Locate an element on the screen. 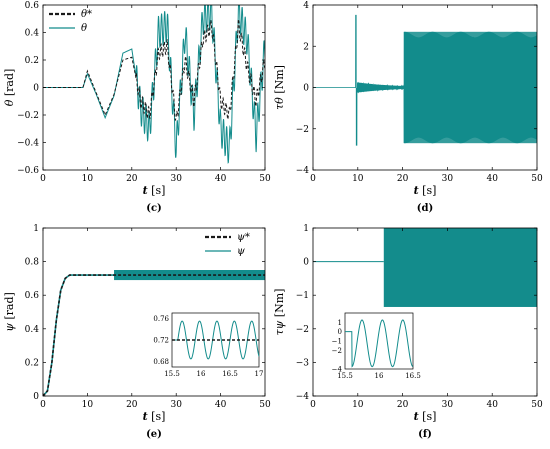  inset-e: 15.5 16 16.5 17 0.68 0.72 0.76 is located at coordinates (208, 345).